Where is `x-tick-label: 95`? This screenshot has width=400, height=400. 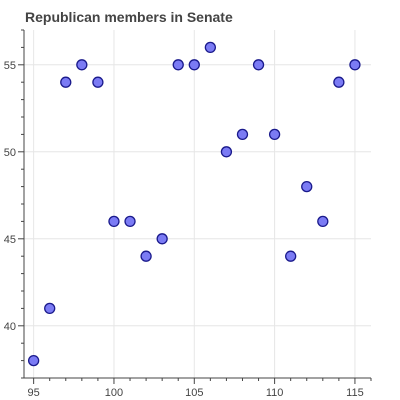 x-tick-label: 95 is located at coordinates (34, 393).